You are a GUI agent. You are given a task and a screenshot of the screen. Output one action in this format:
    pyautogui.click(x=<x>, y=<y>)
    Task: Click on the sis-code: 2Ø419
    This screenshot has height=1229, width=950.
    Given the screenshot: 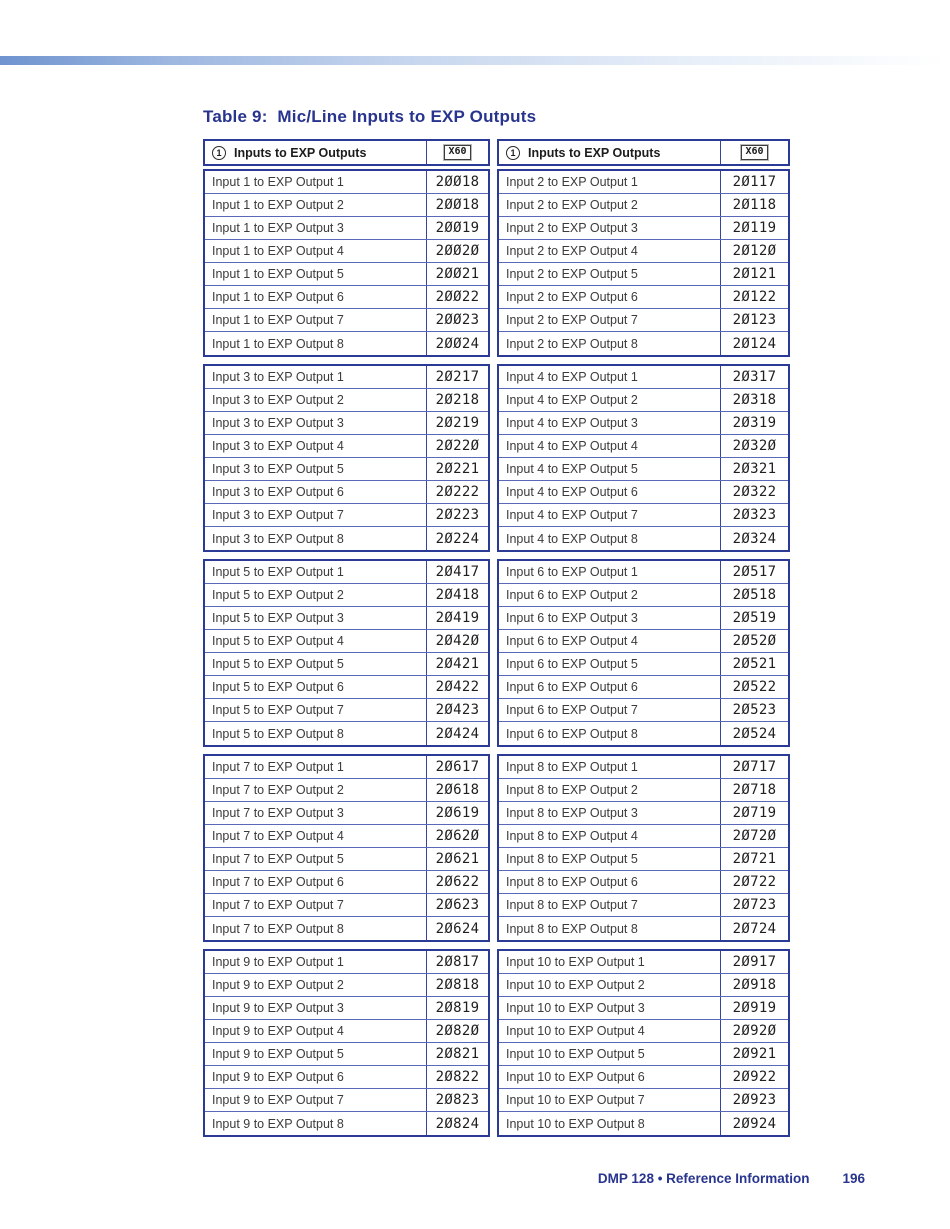 What is the action you would take?
    pyautogui.click(x=457, y=618)
    